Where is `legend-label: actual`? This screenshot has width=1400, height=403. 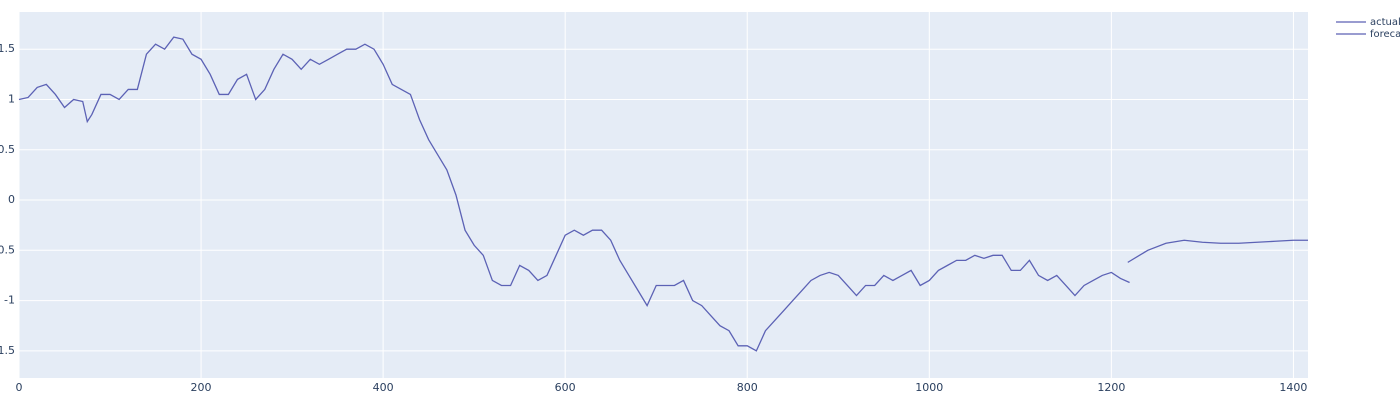 legend-label: actual is located at coordinates (1385, 22).